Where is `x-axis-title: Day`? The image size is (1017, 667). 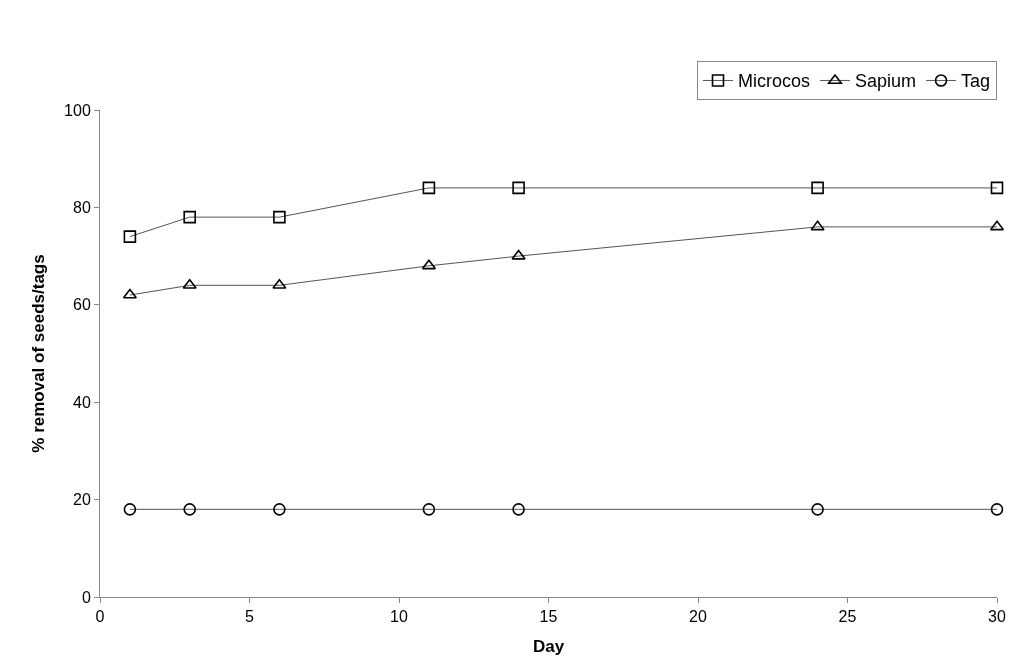
x-axis-title: Day is located at coordinates (548, 646).